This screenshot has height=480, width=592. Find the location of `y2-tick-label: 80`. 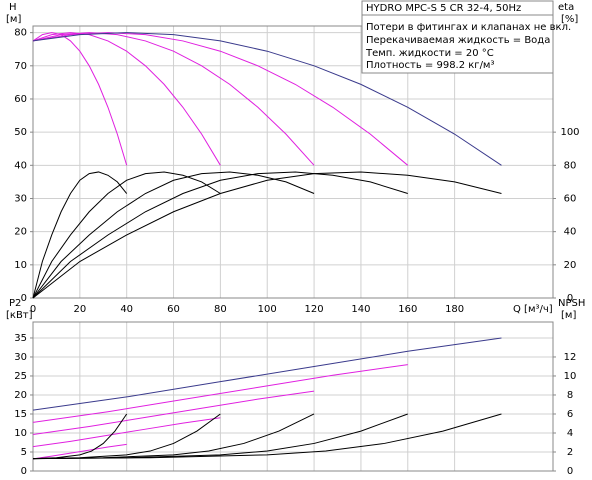

y2-tick-label: 80 is located at coordinates (570, 165).